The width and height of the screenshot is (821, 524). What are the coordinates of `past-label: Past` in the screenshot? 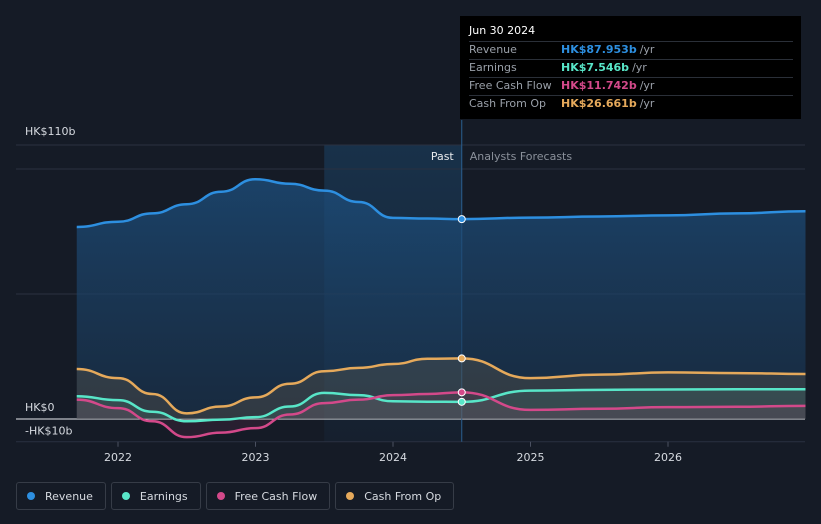 It's located at (443, 156).